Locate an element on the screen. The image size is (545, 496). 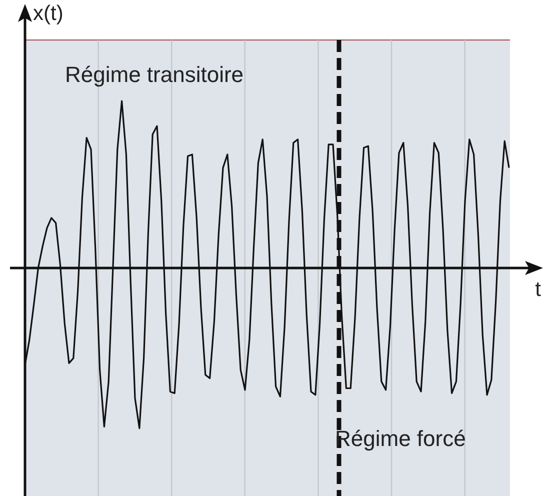
y-axis-title: x(t) is located at coordinates (48, 13).